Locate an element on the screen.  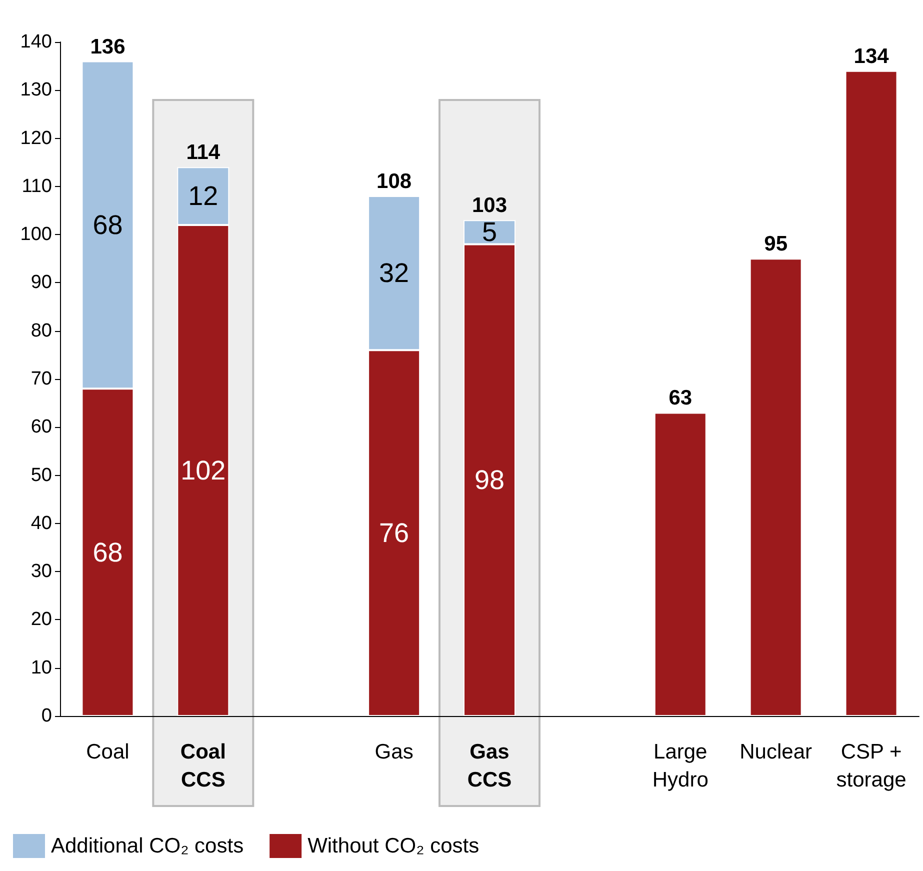
x-tick-label: Coal CCS is located at coordinates (203, 766).